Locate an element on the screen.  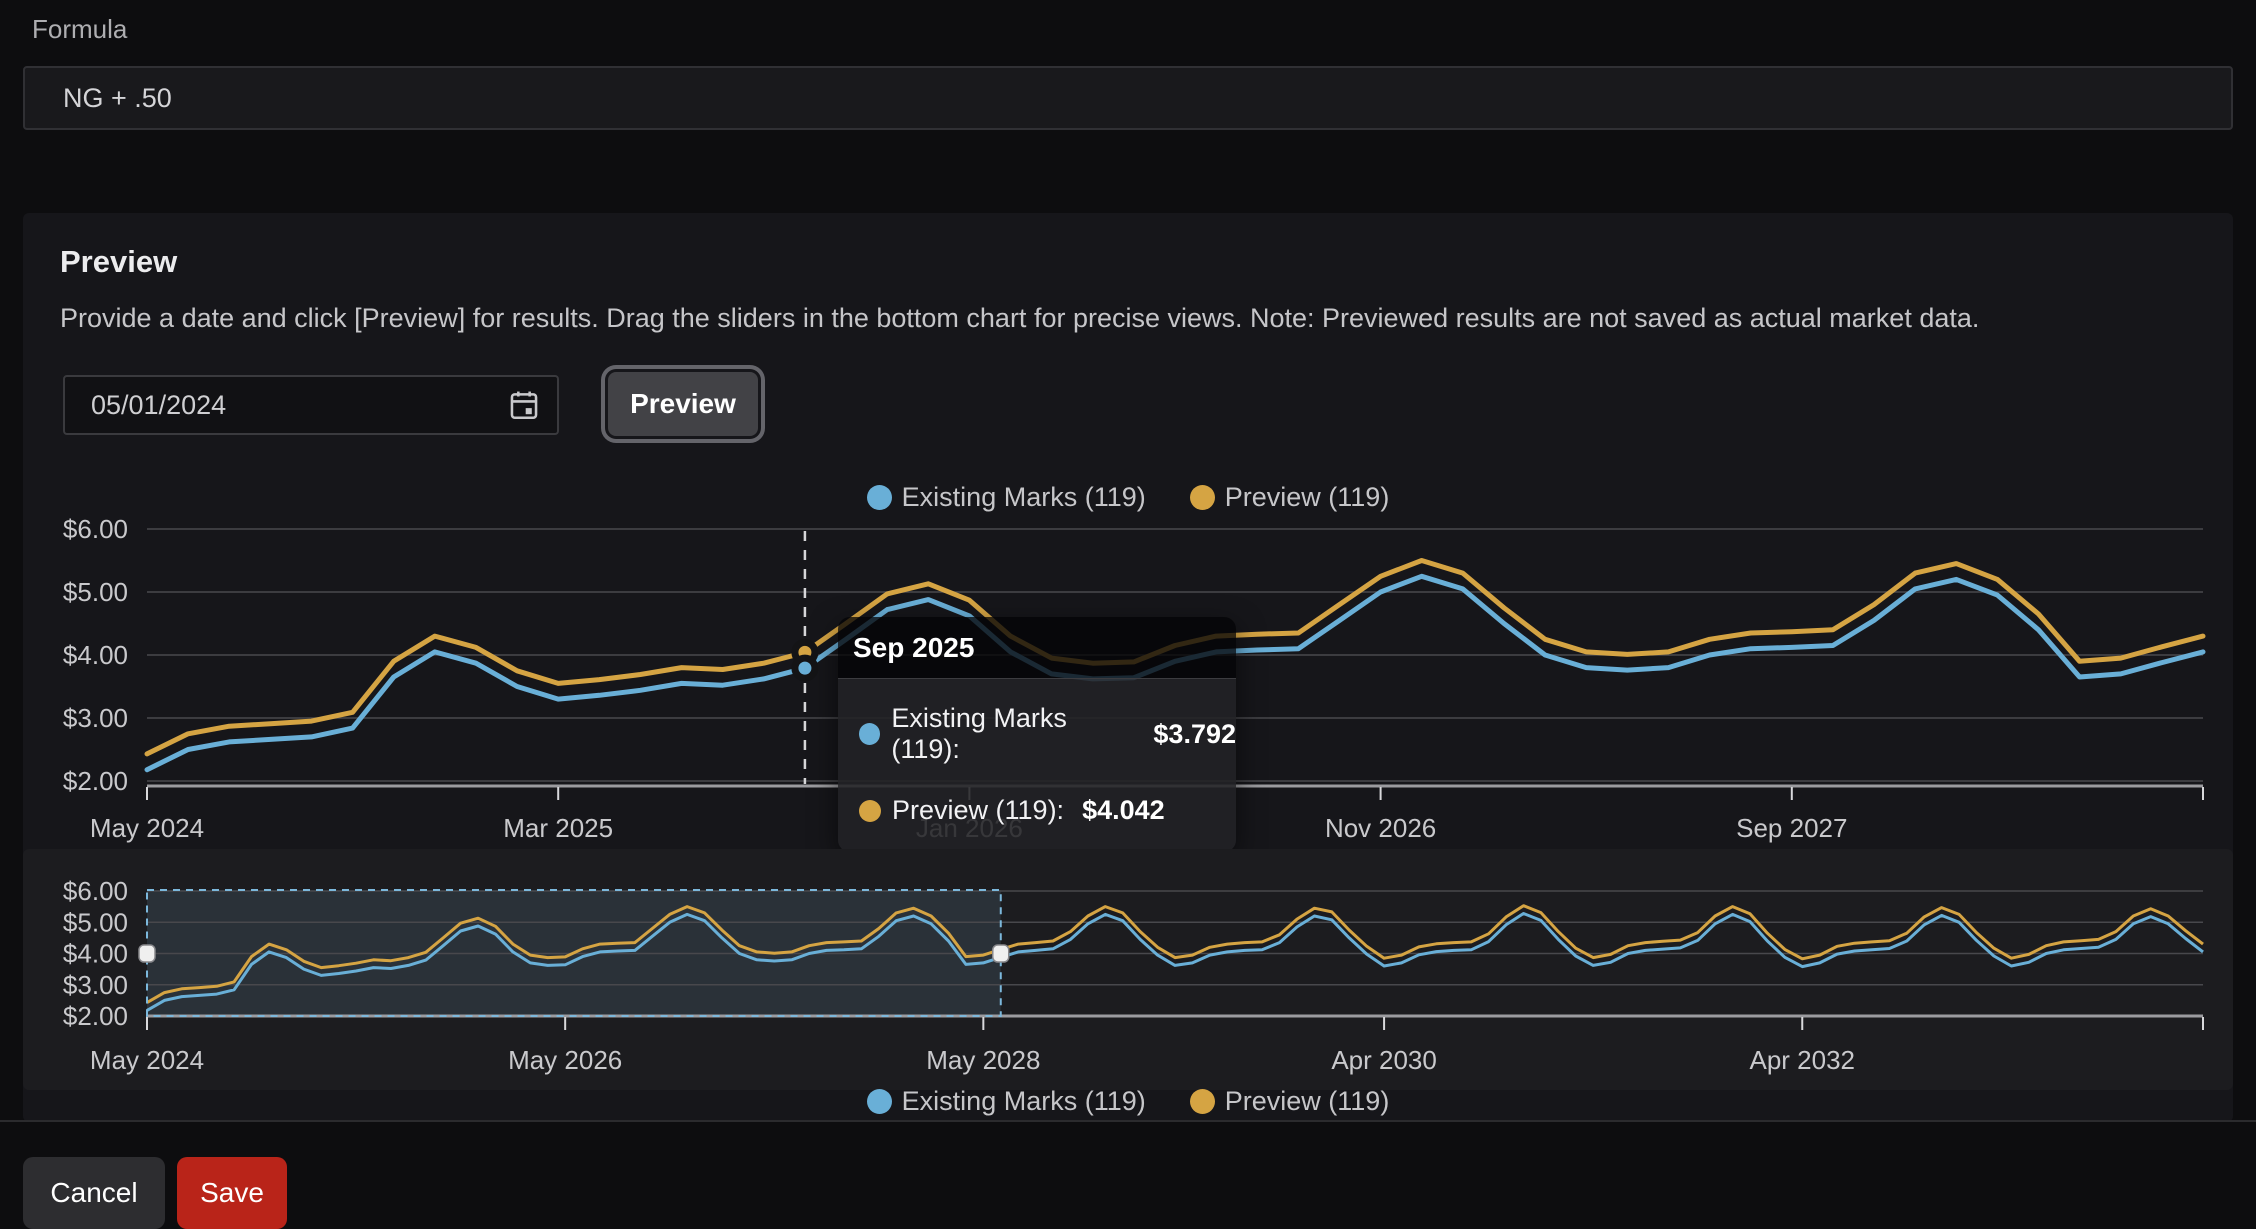
chart-legend-bottom: Existing Marks (119) Preview (119) is located at coordinates (1128, 1101).